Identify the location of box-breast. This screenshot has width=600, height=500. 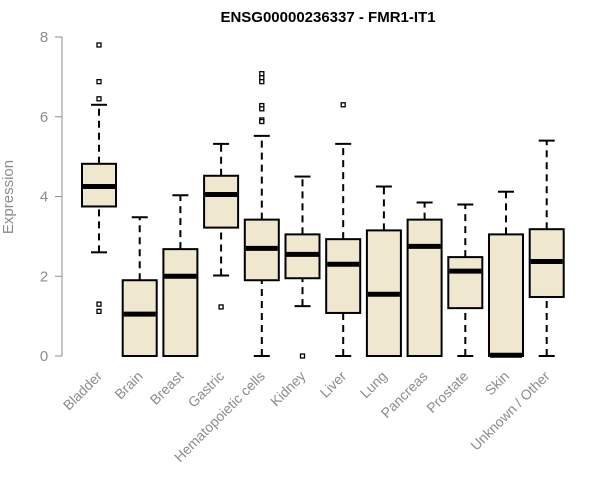
(180, 275).